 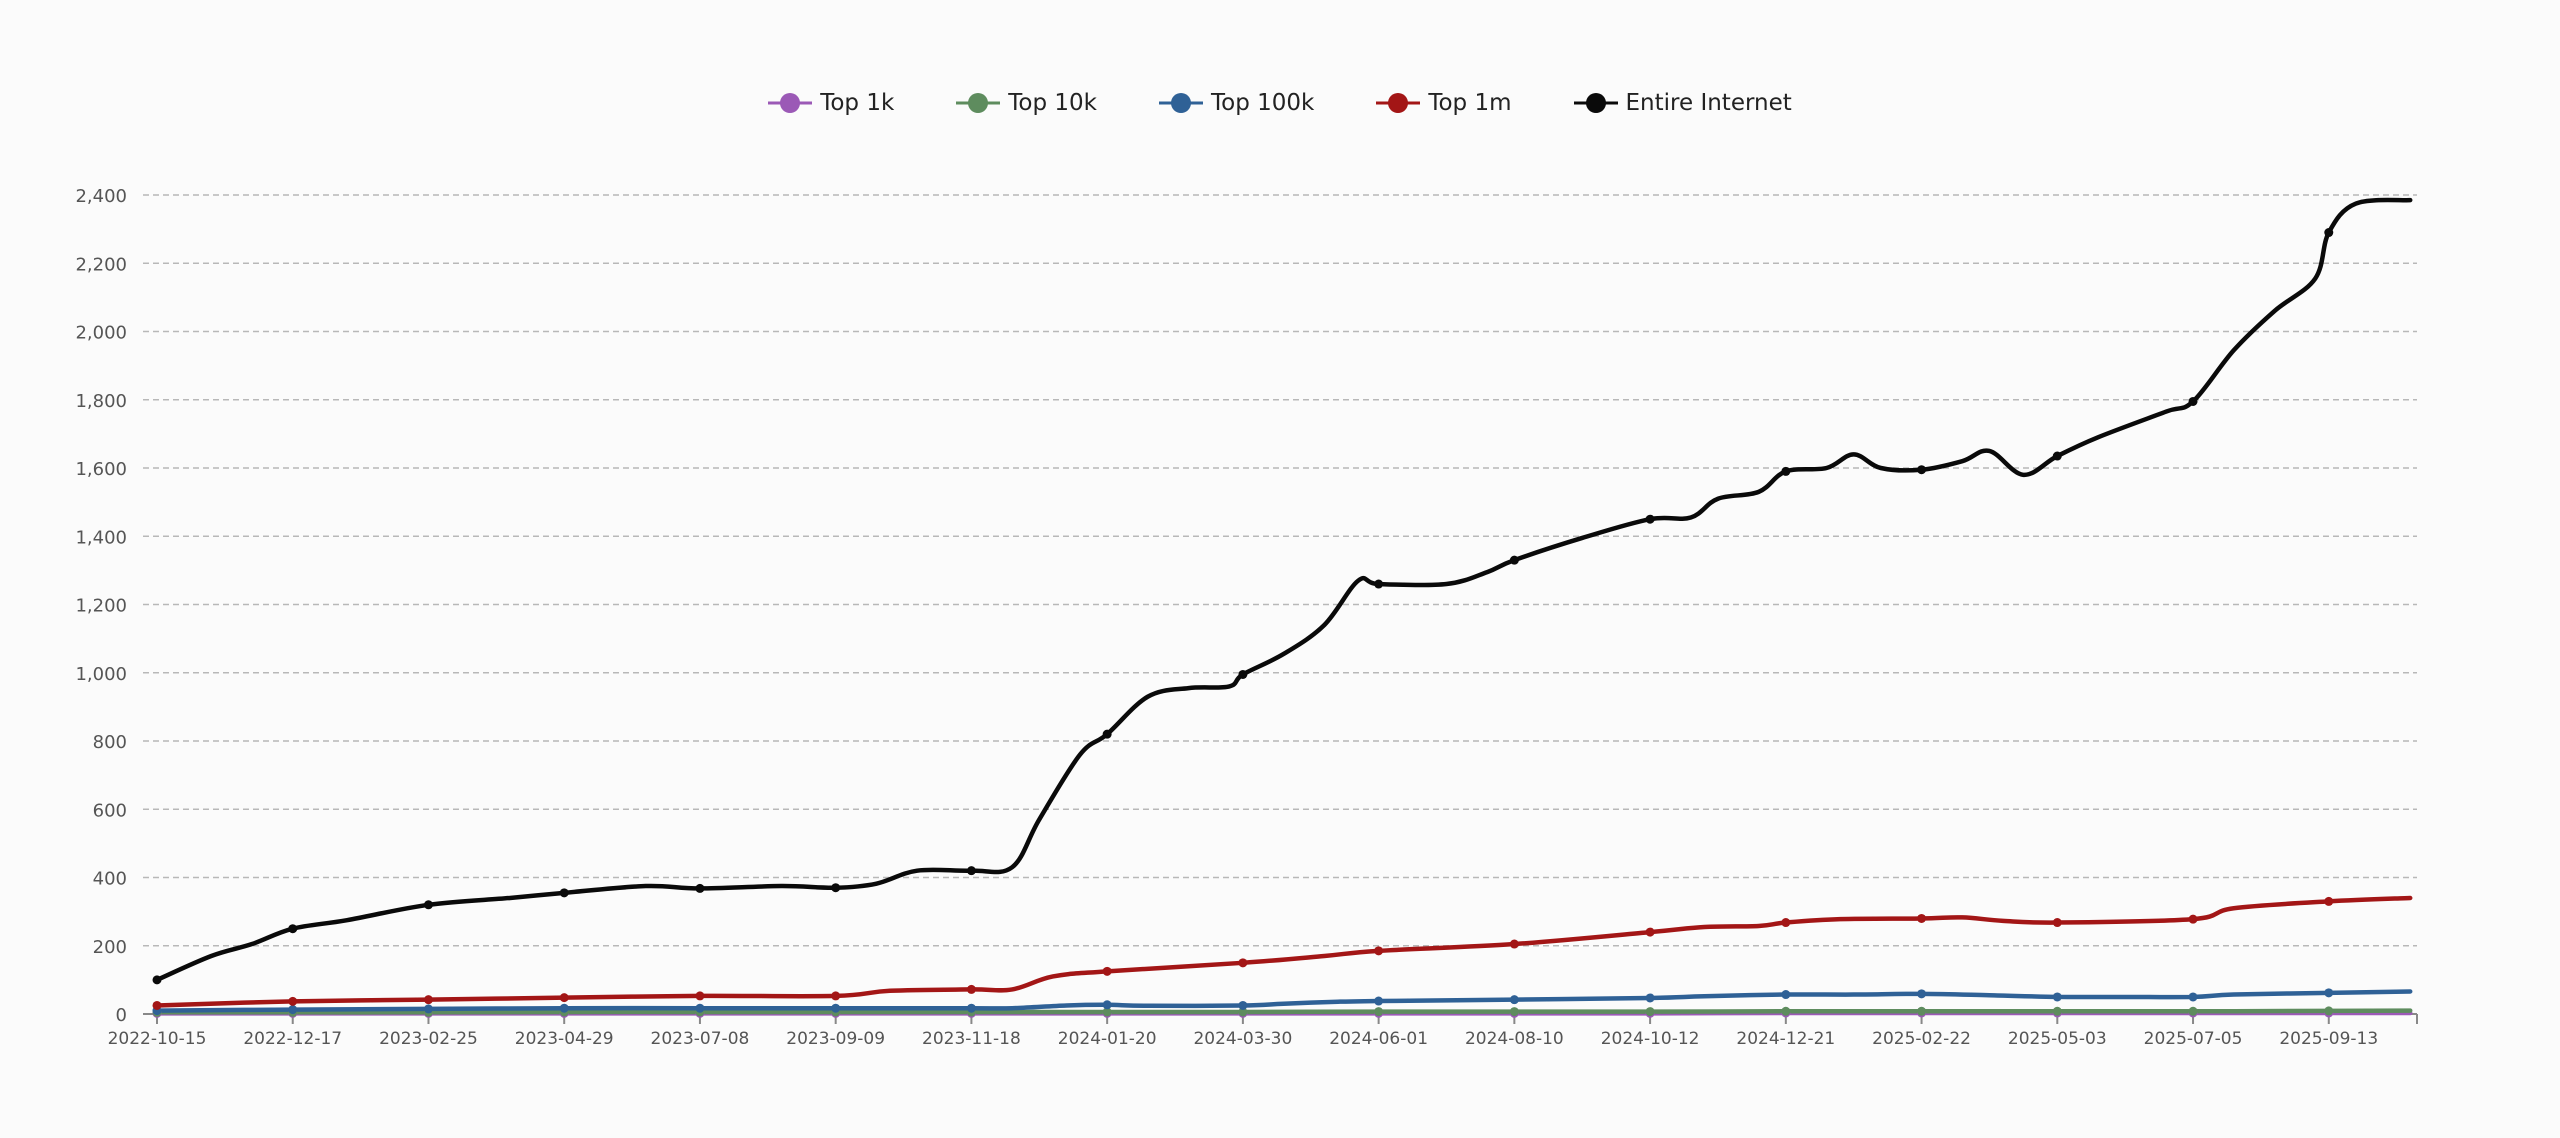 What do you see at coordinates (101, 333) in the screenshot?
I see `y-tick-label: 2,000` at bounding box center [101, 333].